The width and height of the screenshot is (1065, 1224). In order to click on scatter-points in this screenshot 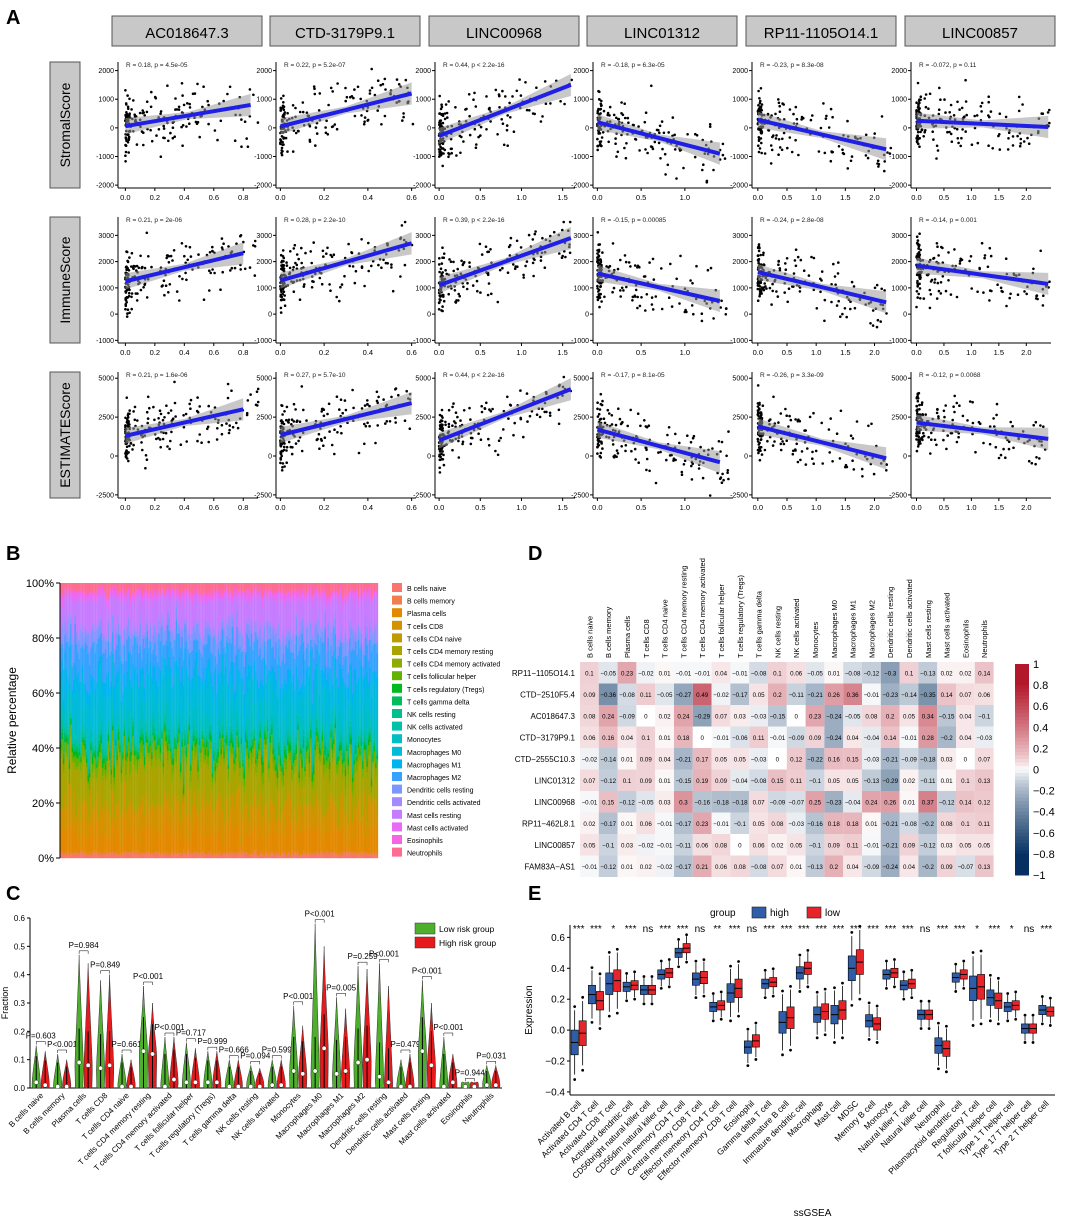, I will do `click(504, 266)`.